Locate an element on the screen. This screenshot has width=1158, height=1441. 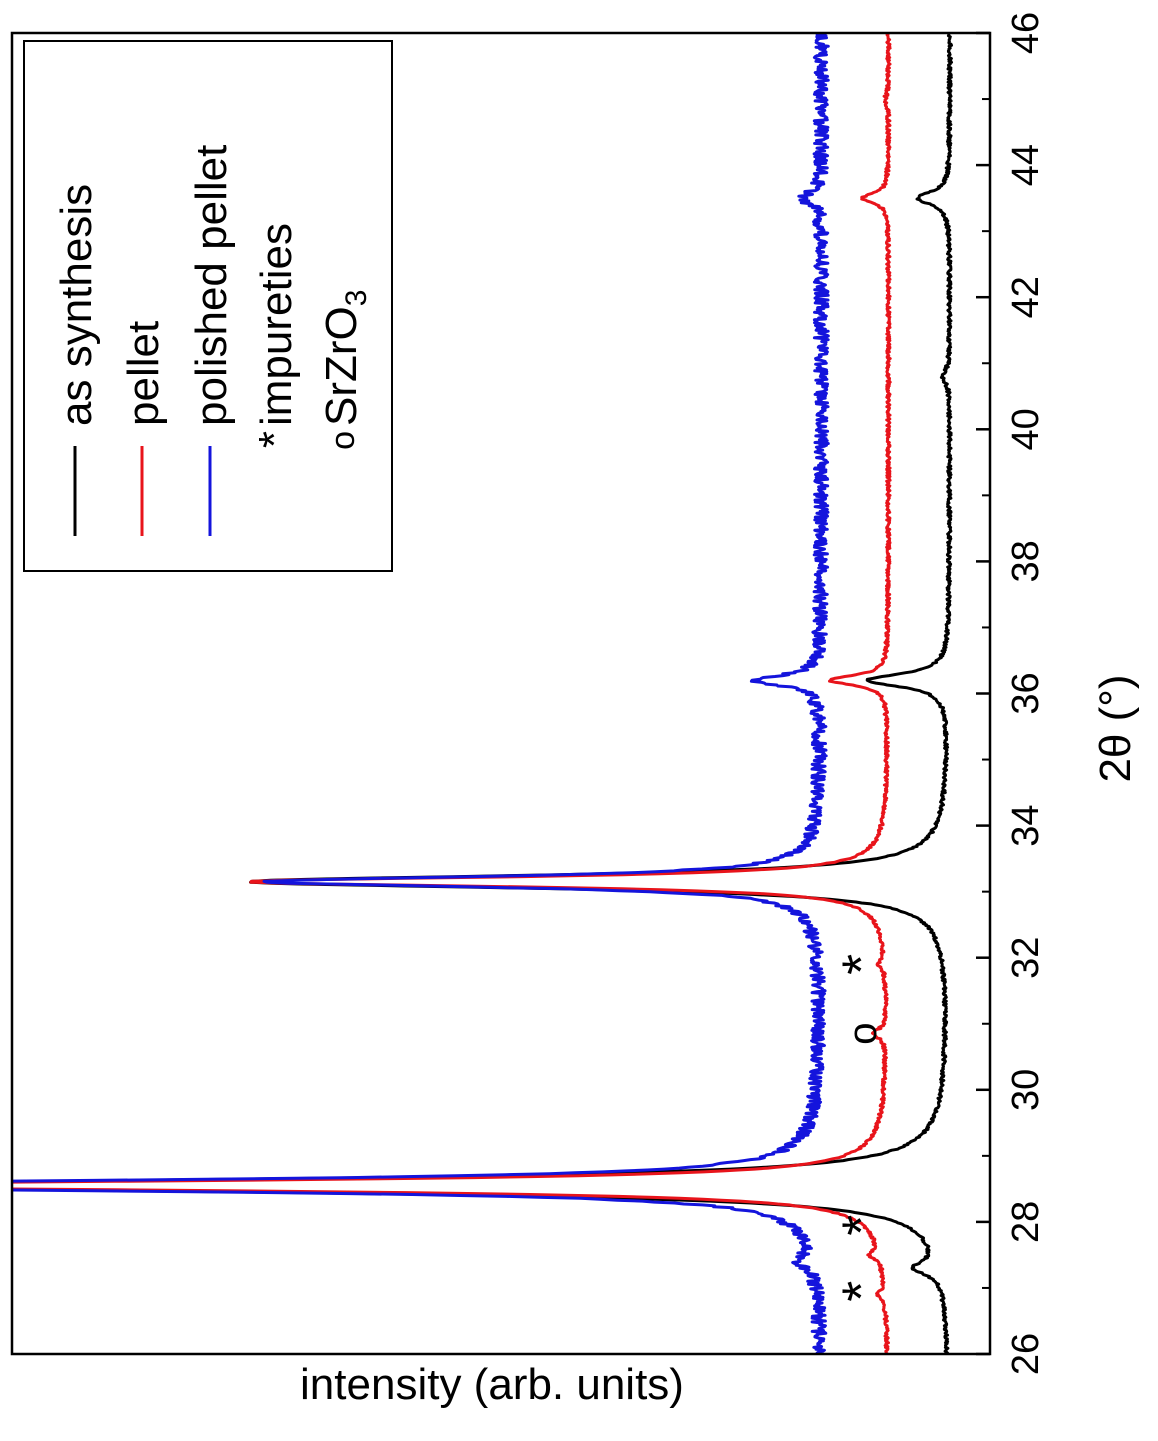
legend-asterisk-symbol: * is located at coordinates (274, 439).